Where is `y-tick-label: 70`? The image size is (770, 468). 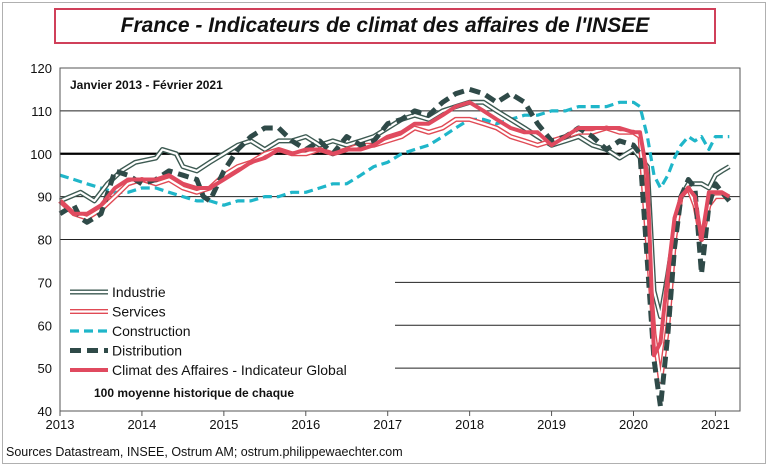
y-tick-label: 70 is located at coordinates (45, 282).